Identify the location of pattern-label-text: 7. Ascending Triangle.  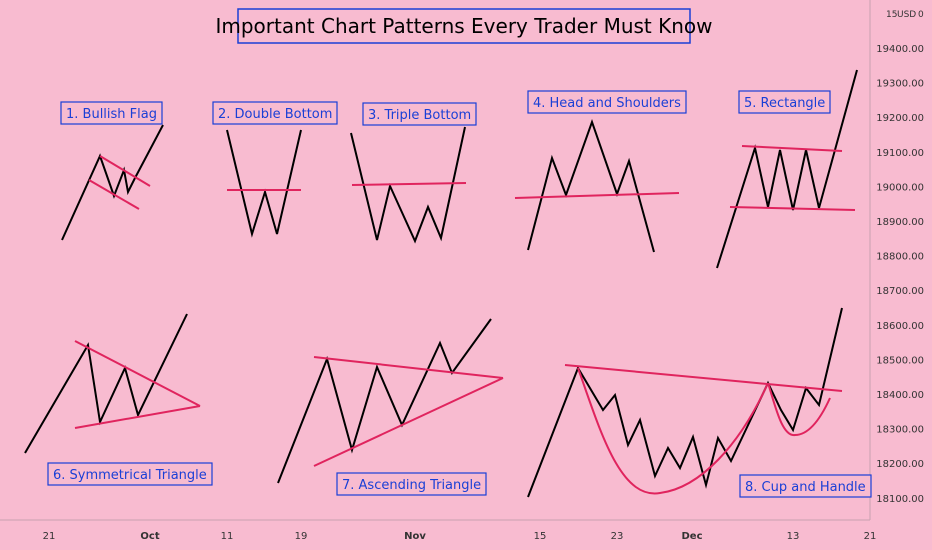
(411, 485).